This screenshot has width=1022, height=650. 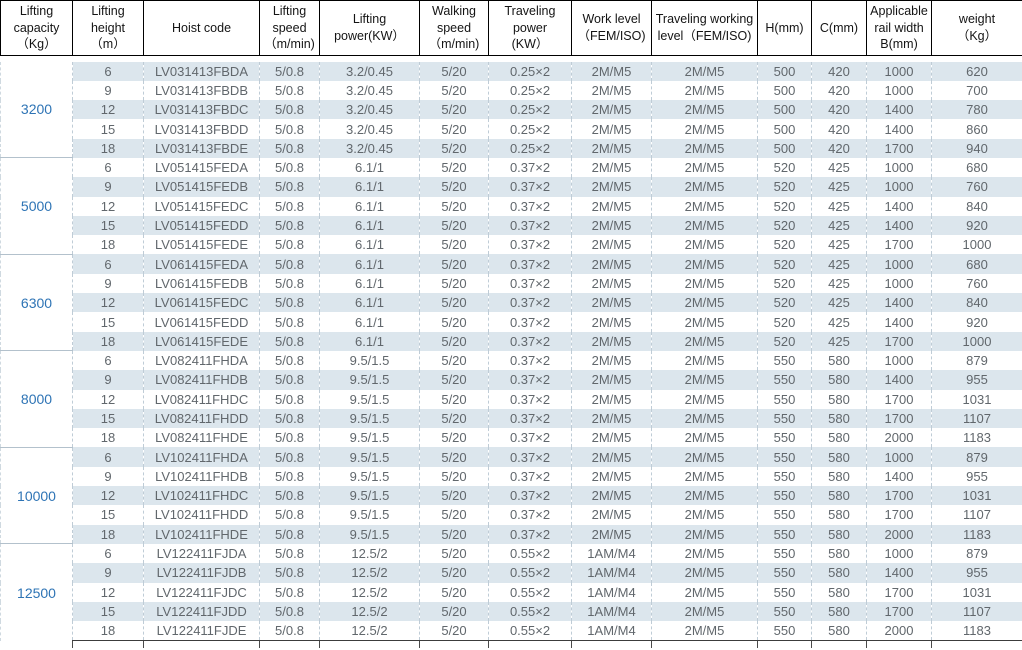 What do you see at coordinates (108, 360) in the screenshot?
I see `cell-lifting-height: 6` at bounding box center [108, 360].